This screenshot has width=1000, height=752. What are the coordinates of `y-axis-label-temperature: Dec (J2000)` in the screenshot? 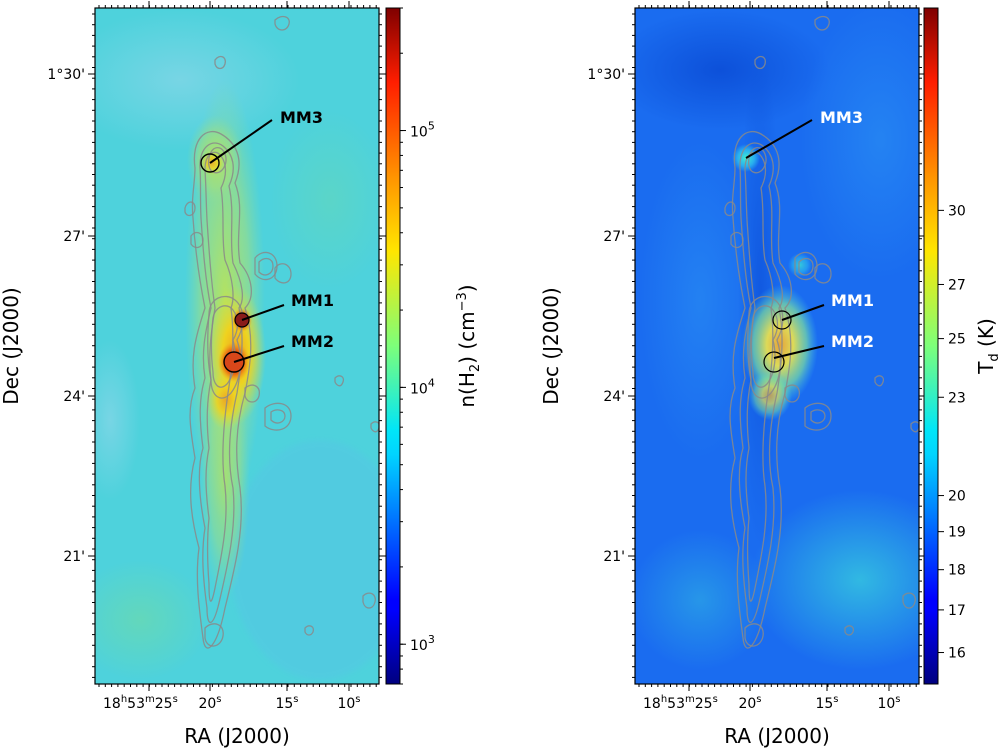 It's located at (551, 345).